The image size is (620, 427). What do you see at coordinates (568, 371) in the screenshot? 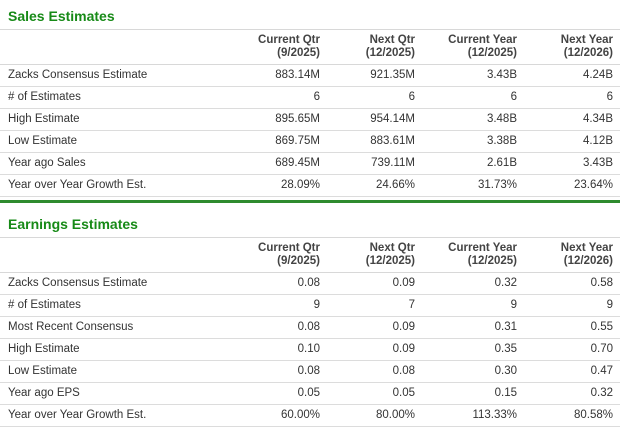
I see `value-cell: 0.47` at bounding box center [568, 371].